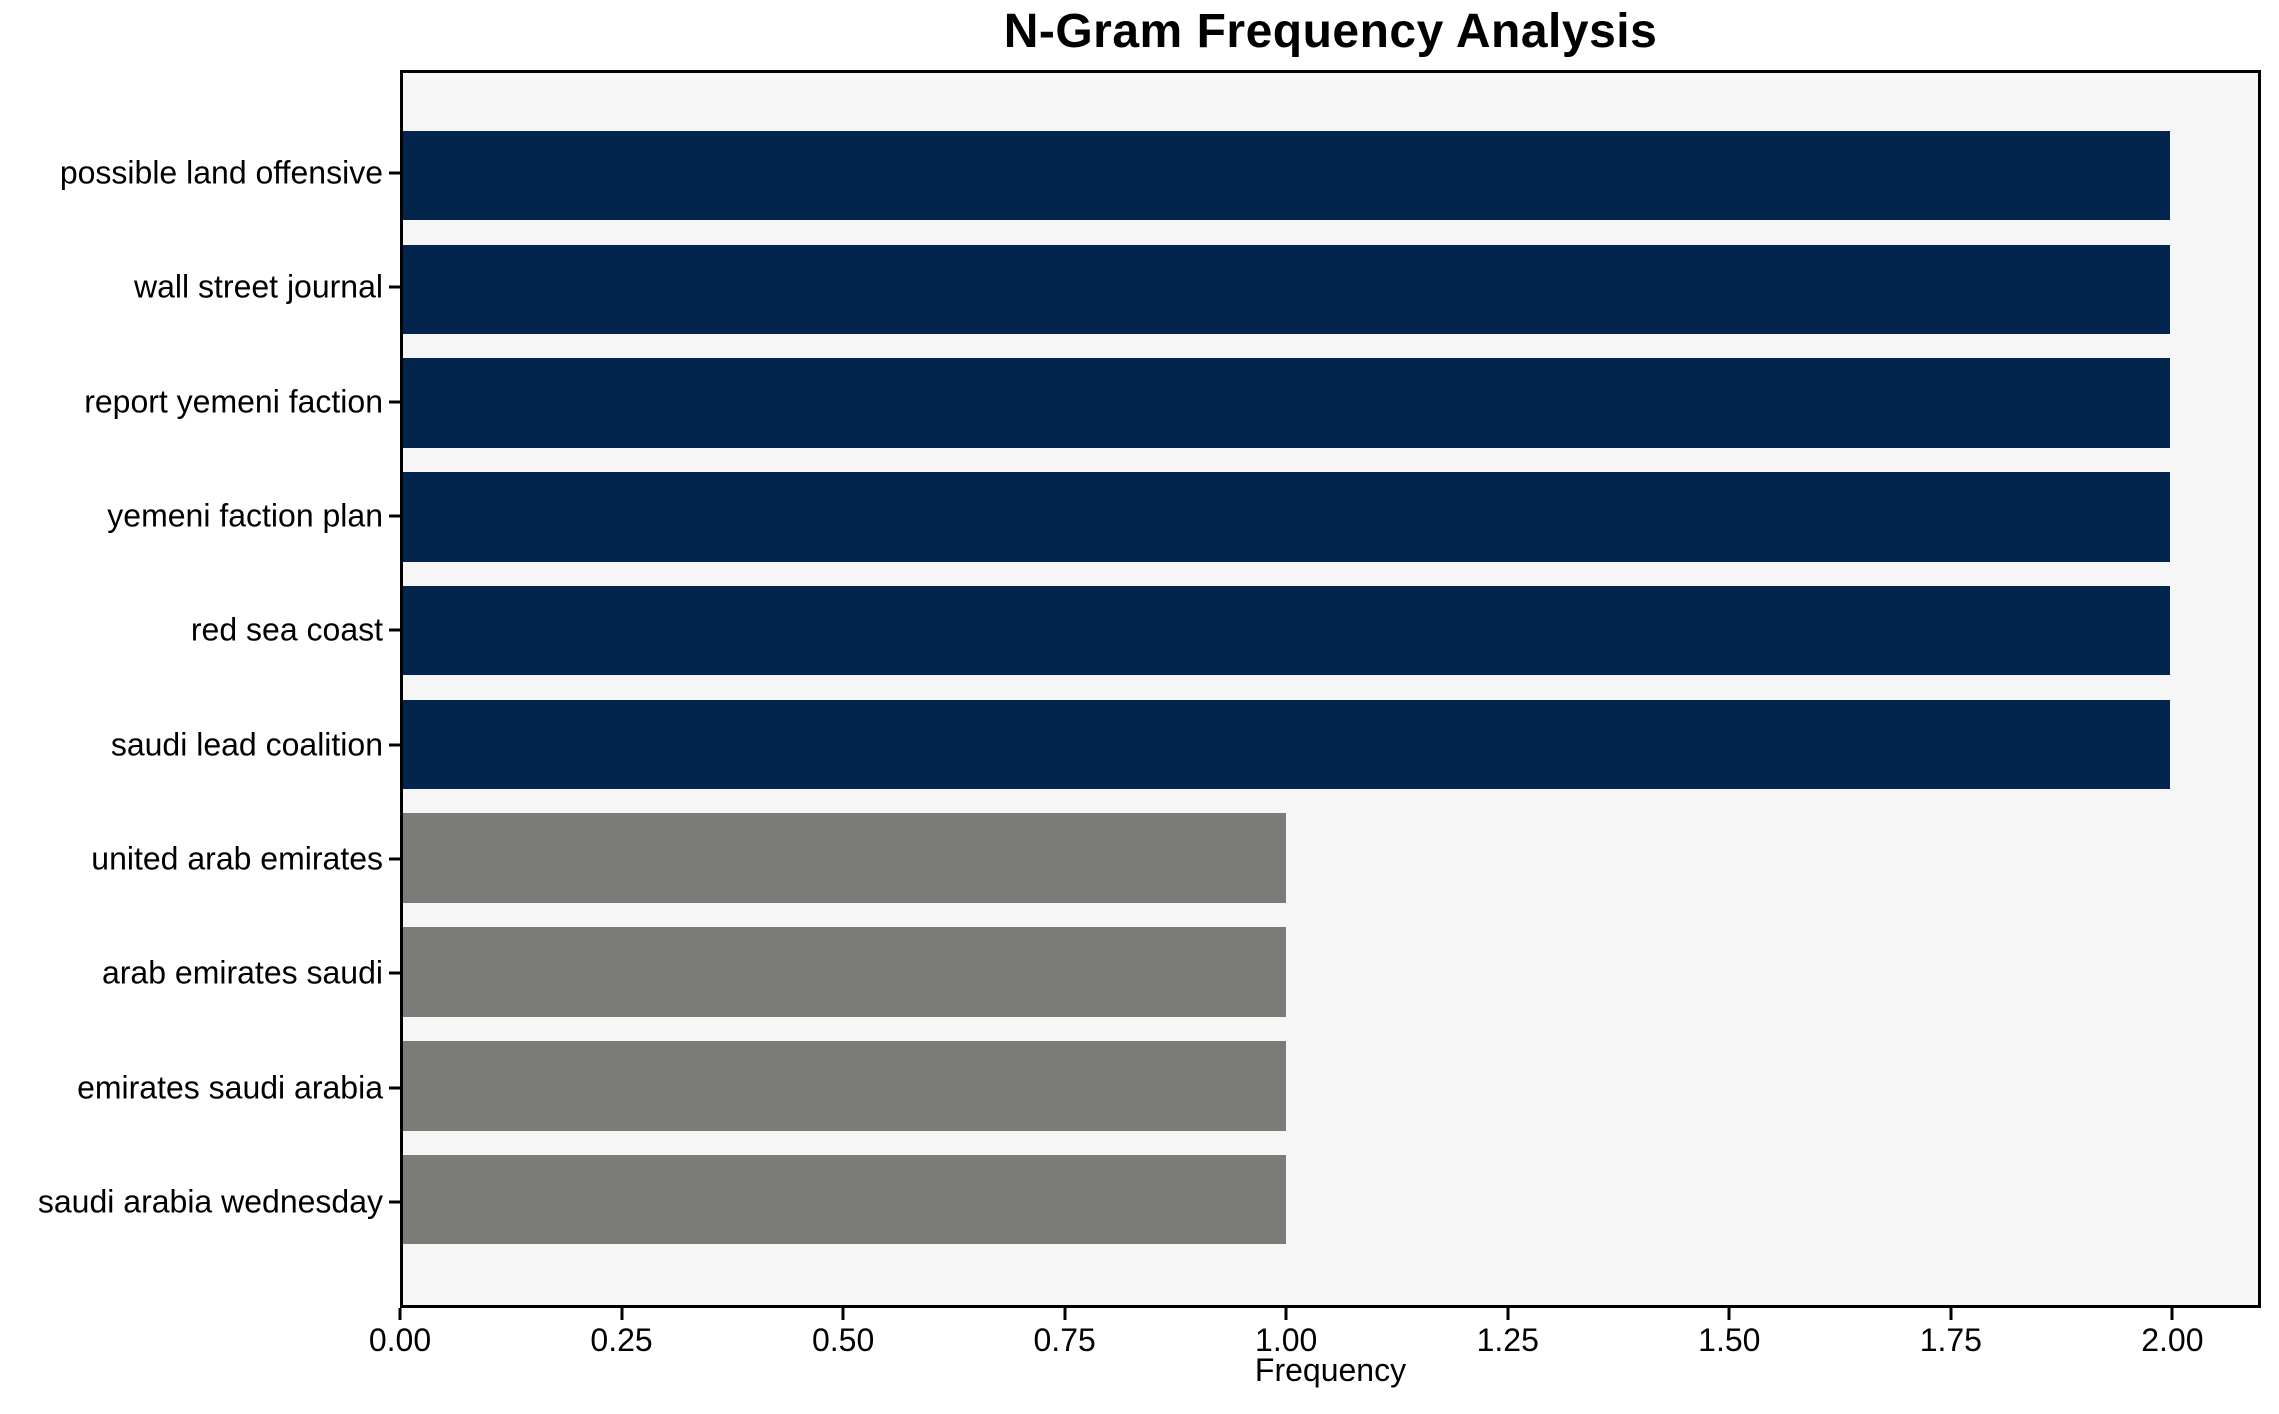 This screenshot has height=1414, width=2279. Describe the element at coordinates (242, 972) in the screenshot. I see `y-tick-label: arab emirates saudi` at that location.